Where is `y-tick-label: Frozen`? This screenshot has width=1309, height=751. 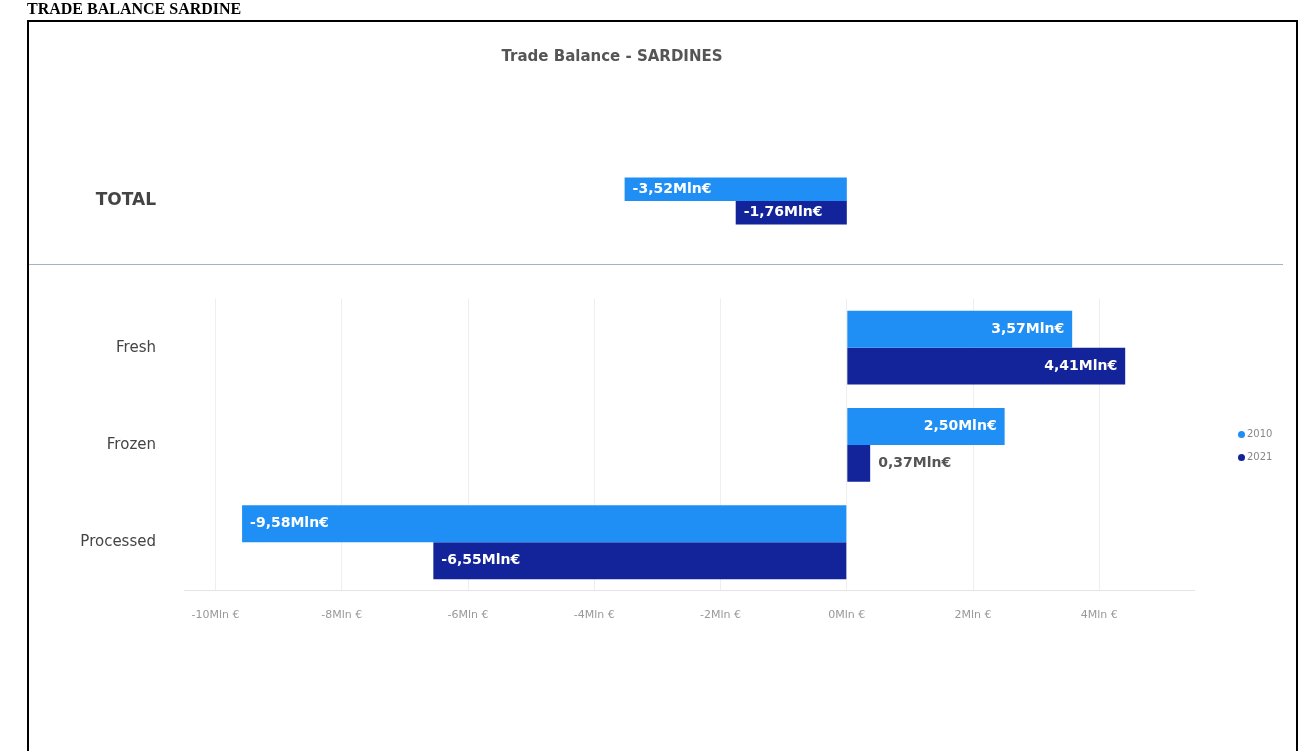
y-tick-label: Frozen is located at coordinates (131, 443).